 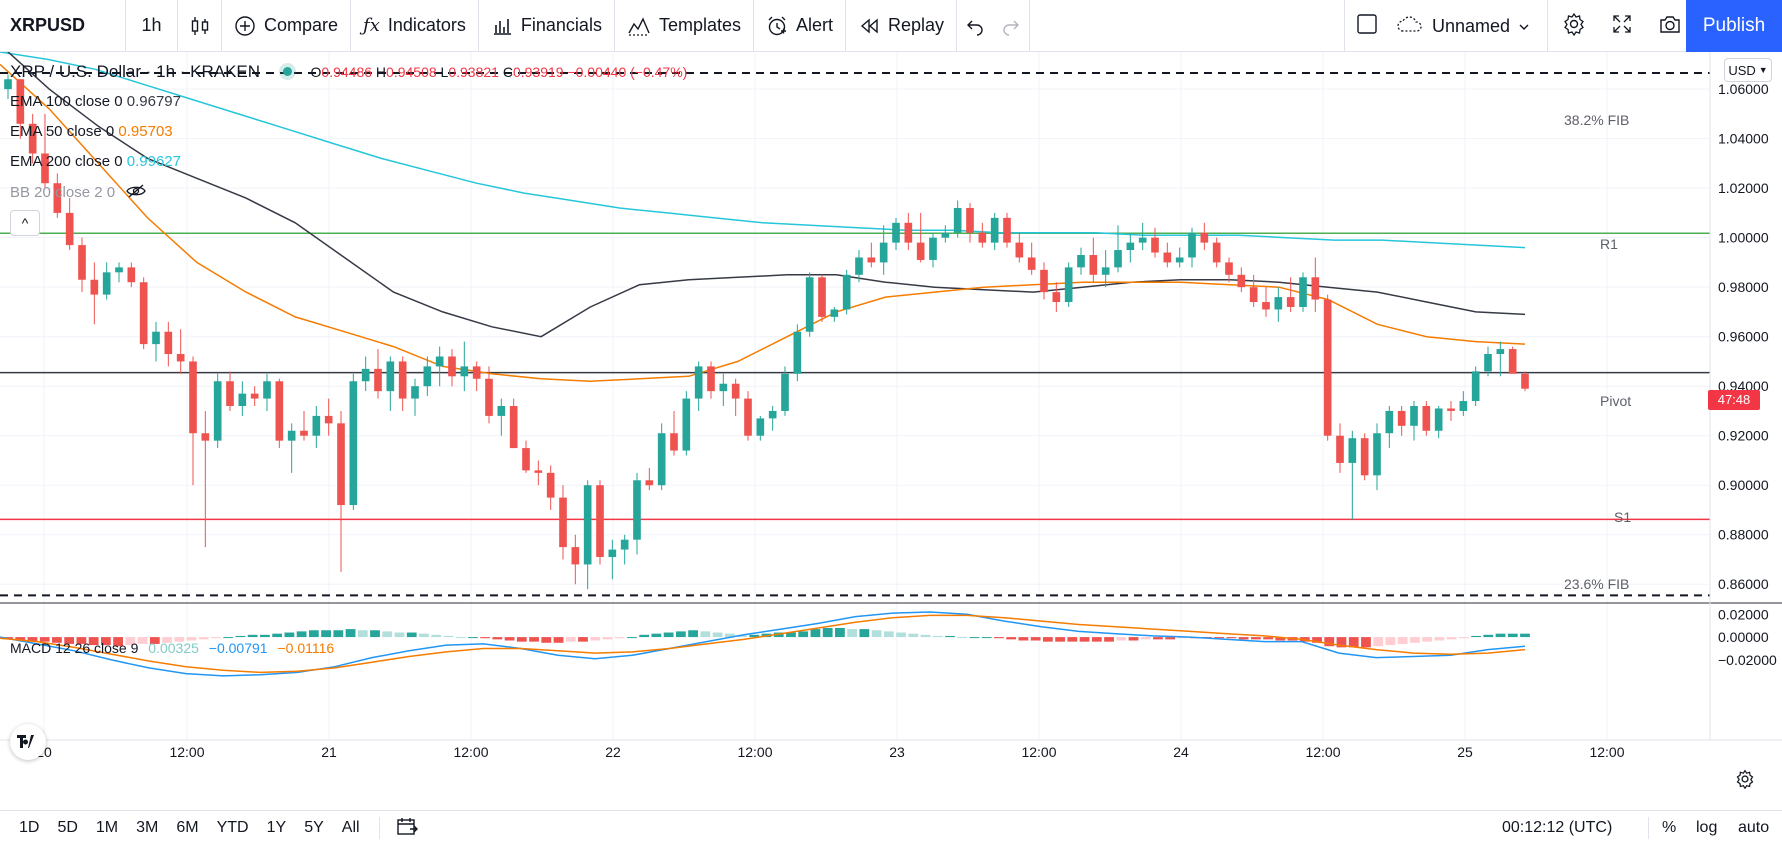 What do you see at coordinates (350, 827) in the screenshot?
I see `range-all: All` at bounding box center [350, 827].